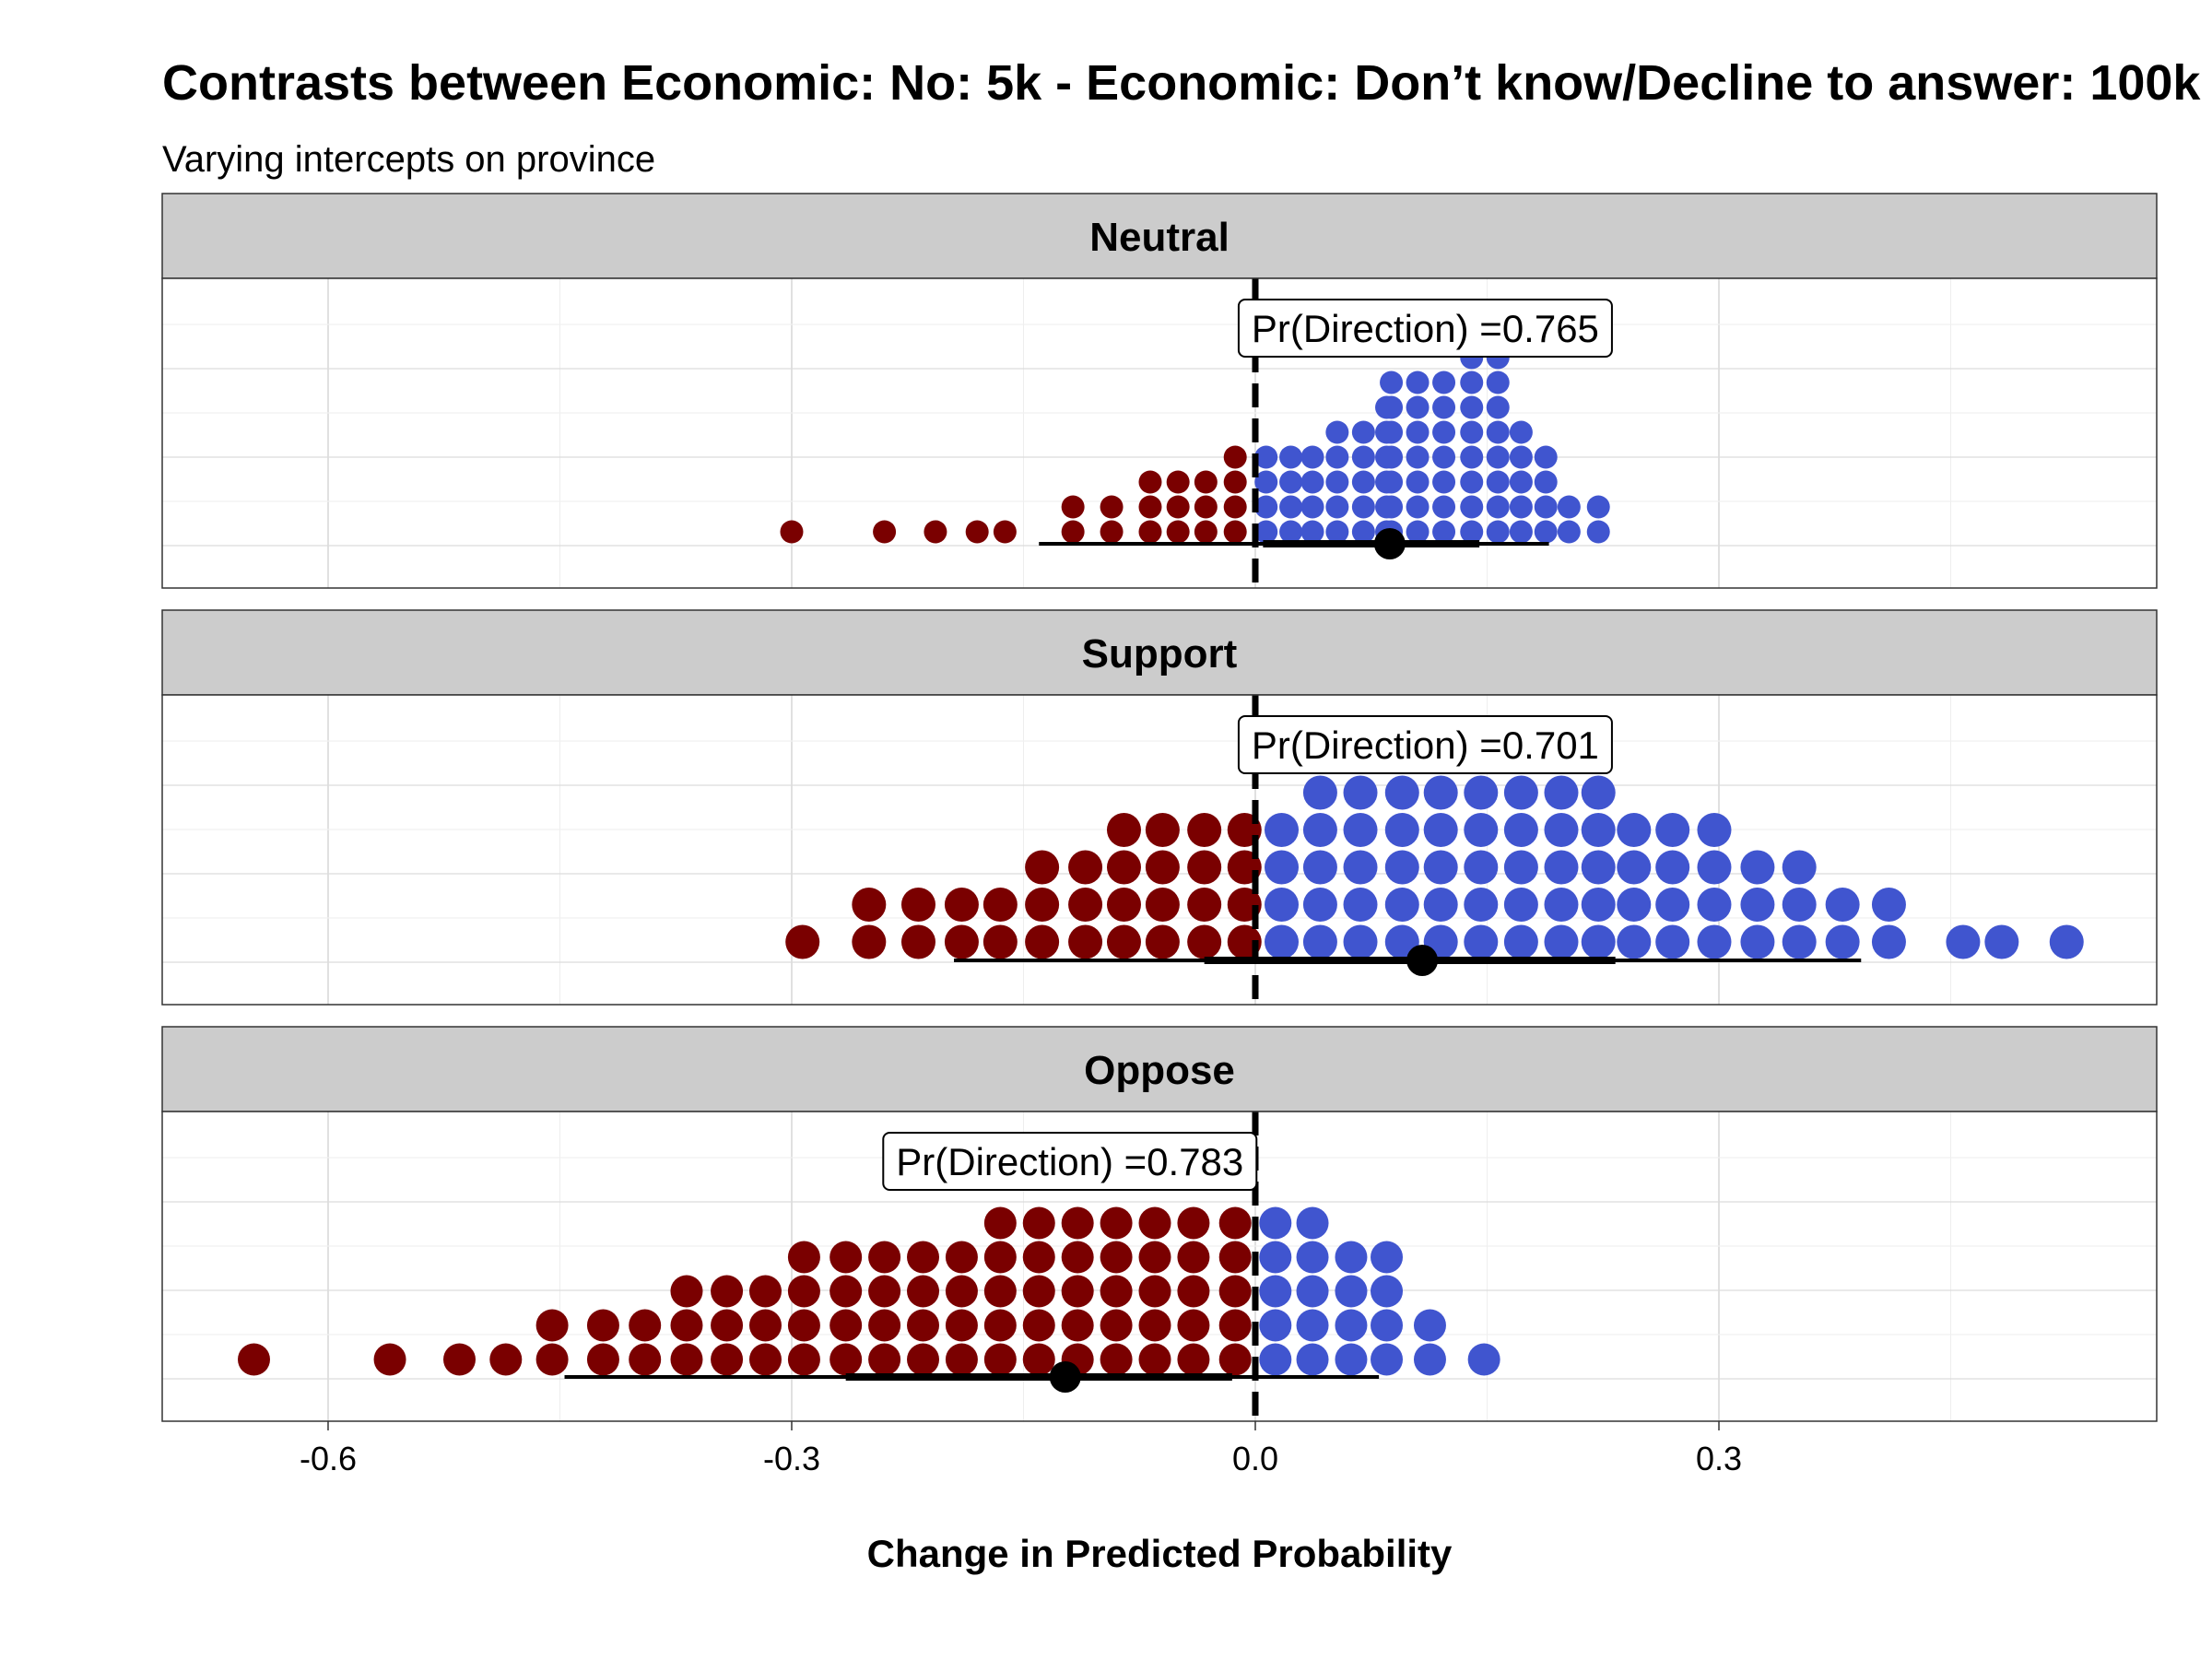 The width and height of the screenshot is (2212, 1659). Describe the element at coordinates (1425, 745) in the screenshot. I see `direction-label: Pr(Direction) =0.701` at that location.